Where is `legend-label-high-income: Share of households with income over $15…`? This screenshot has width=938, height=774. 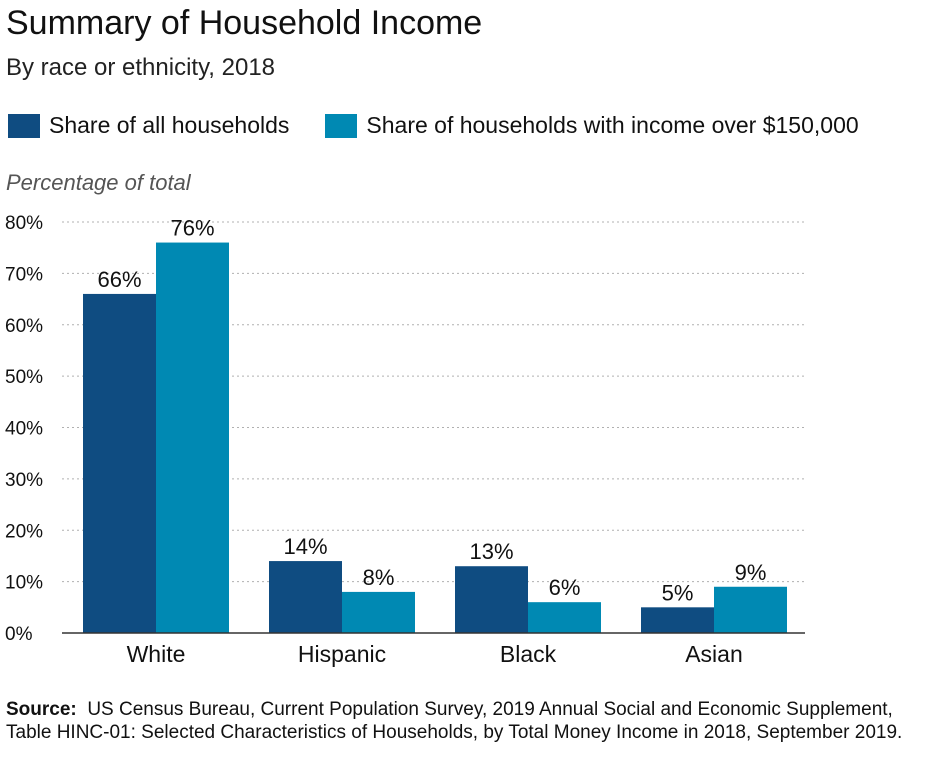
legend-label-high-income: Share of households with income over $15… is located at coordinates (612, 125).